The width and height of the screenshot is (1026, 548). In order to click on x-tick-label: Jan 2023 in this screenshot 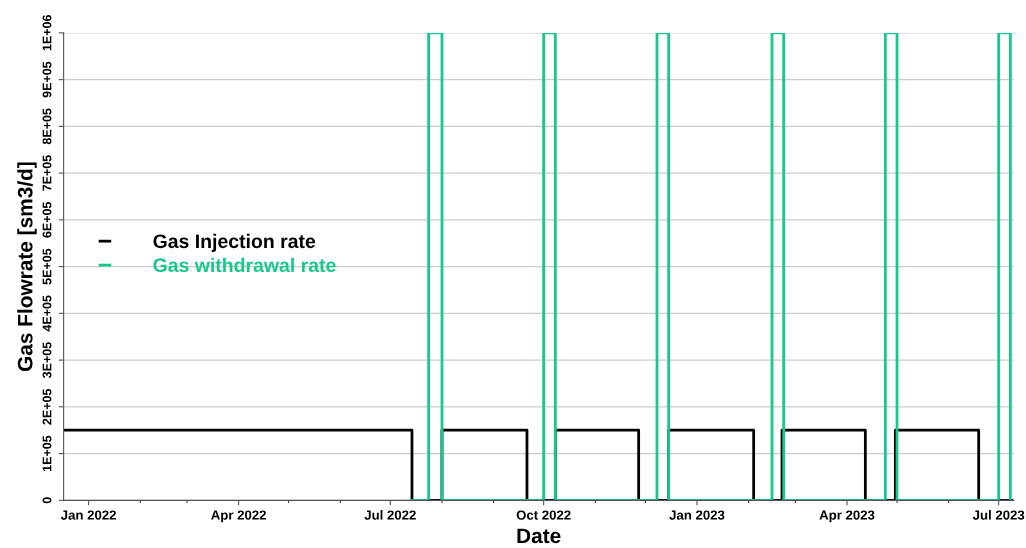, I will do `click(697, 515)`.